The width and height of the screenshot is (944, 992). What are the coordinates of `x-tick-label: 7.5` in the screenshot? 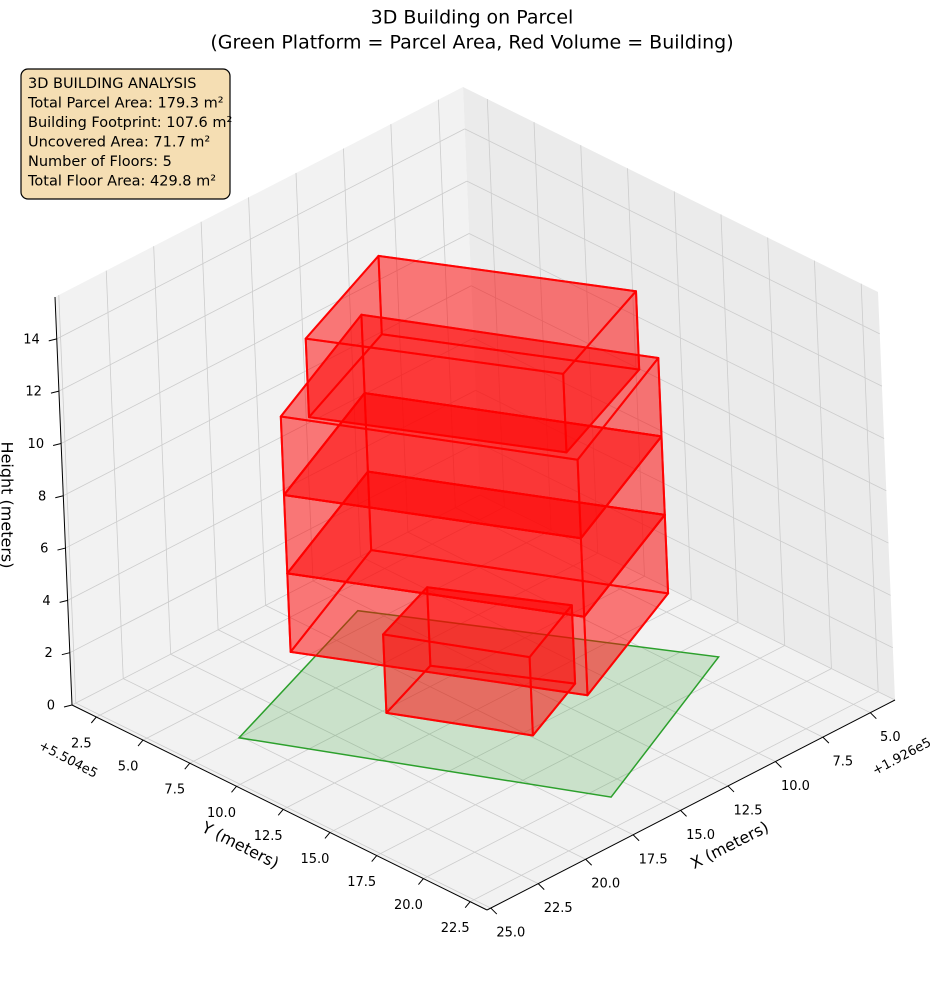 It's located at (843, 762).